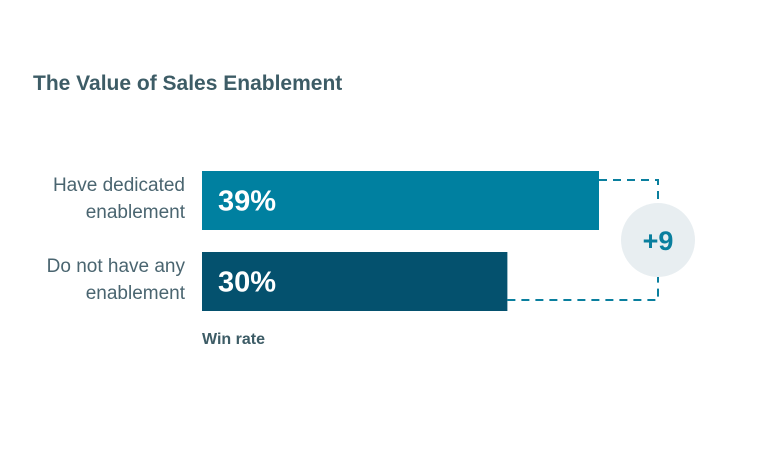  Describe the element at coordinates (116, 266) in the screenshot. I see `category-label-1-line-0: Do not have any` at that location.